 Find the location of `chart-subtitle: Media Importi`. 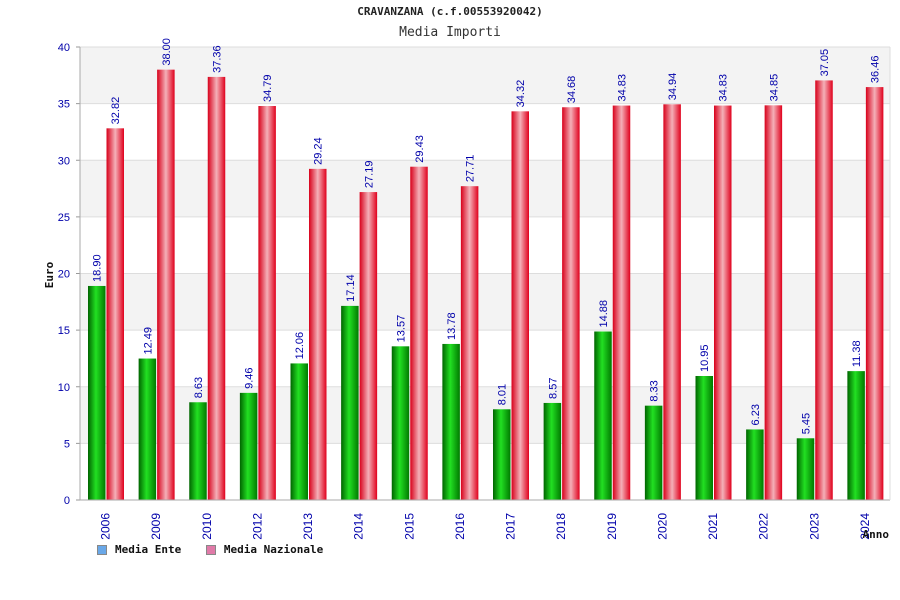

chart-subtitle: Media Importi is located at coordinates (450, 32).